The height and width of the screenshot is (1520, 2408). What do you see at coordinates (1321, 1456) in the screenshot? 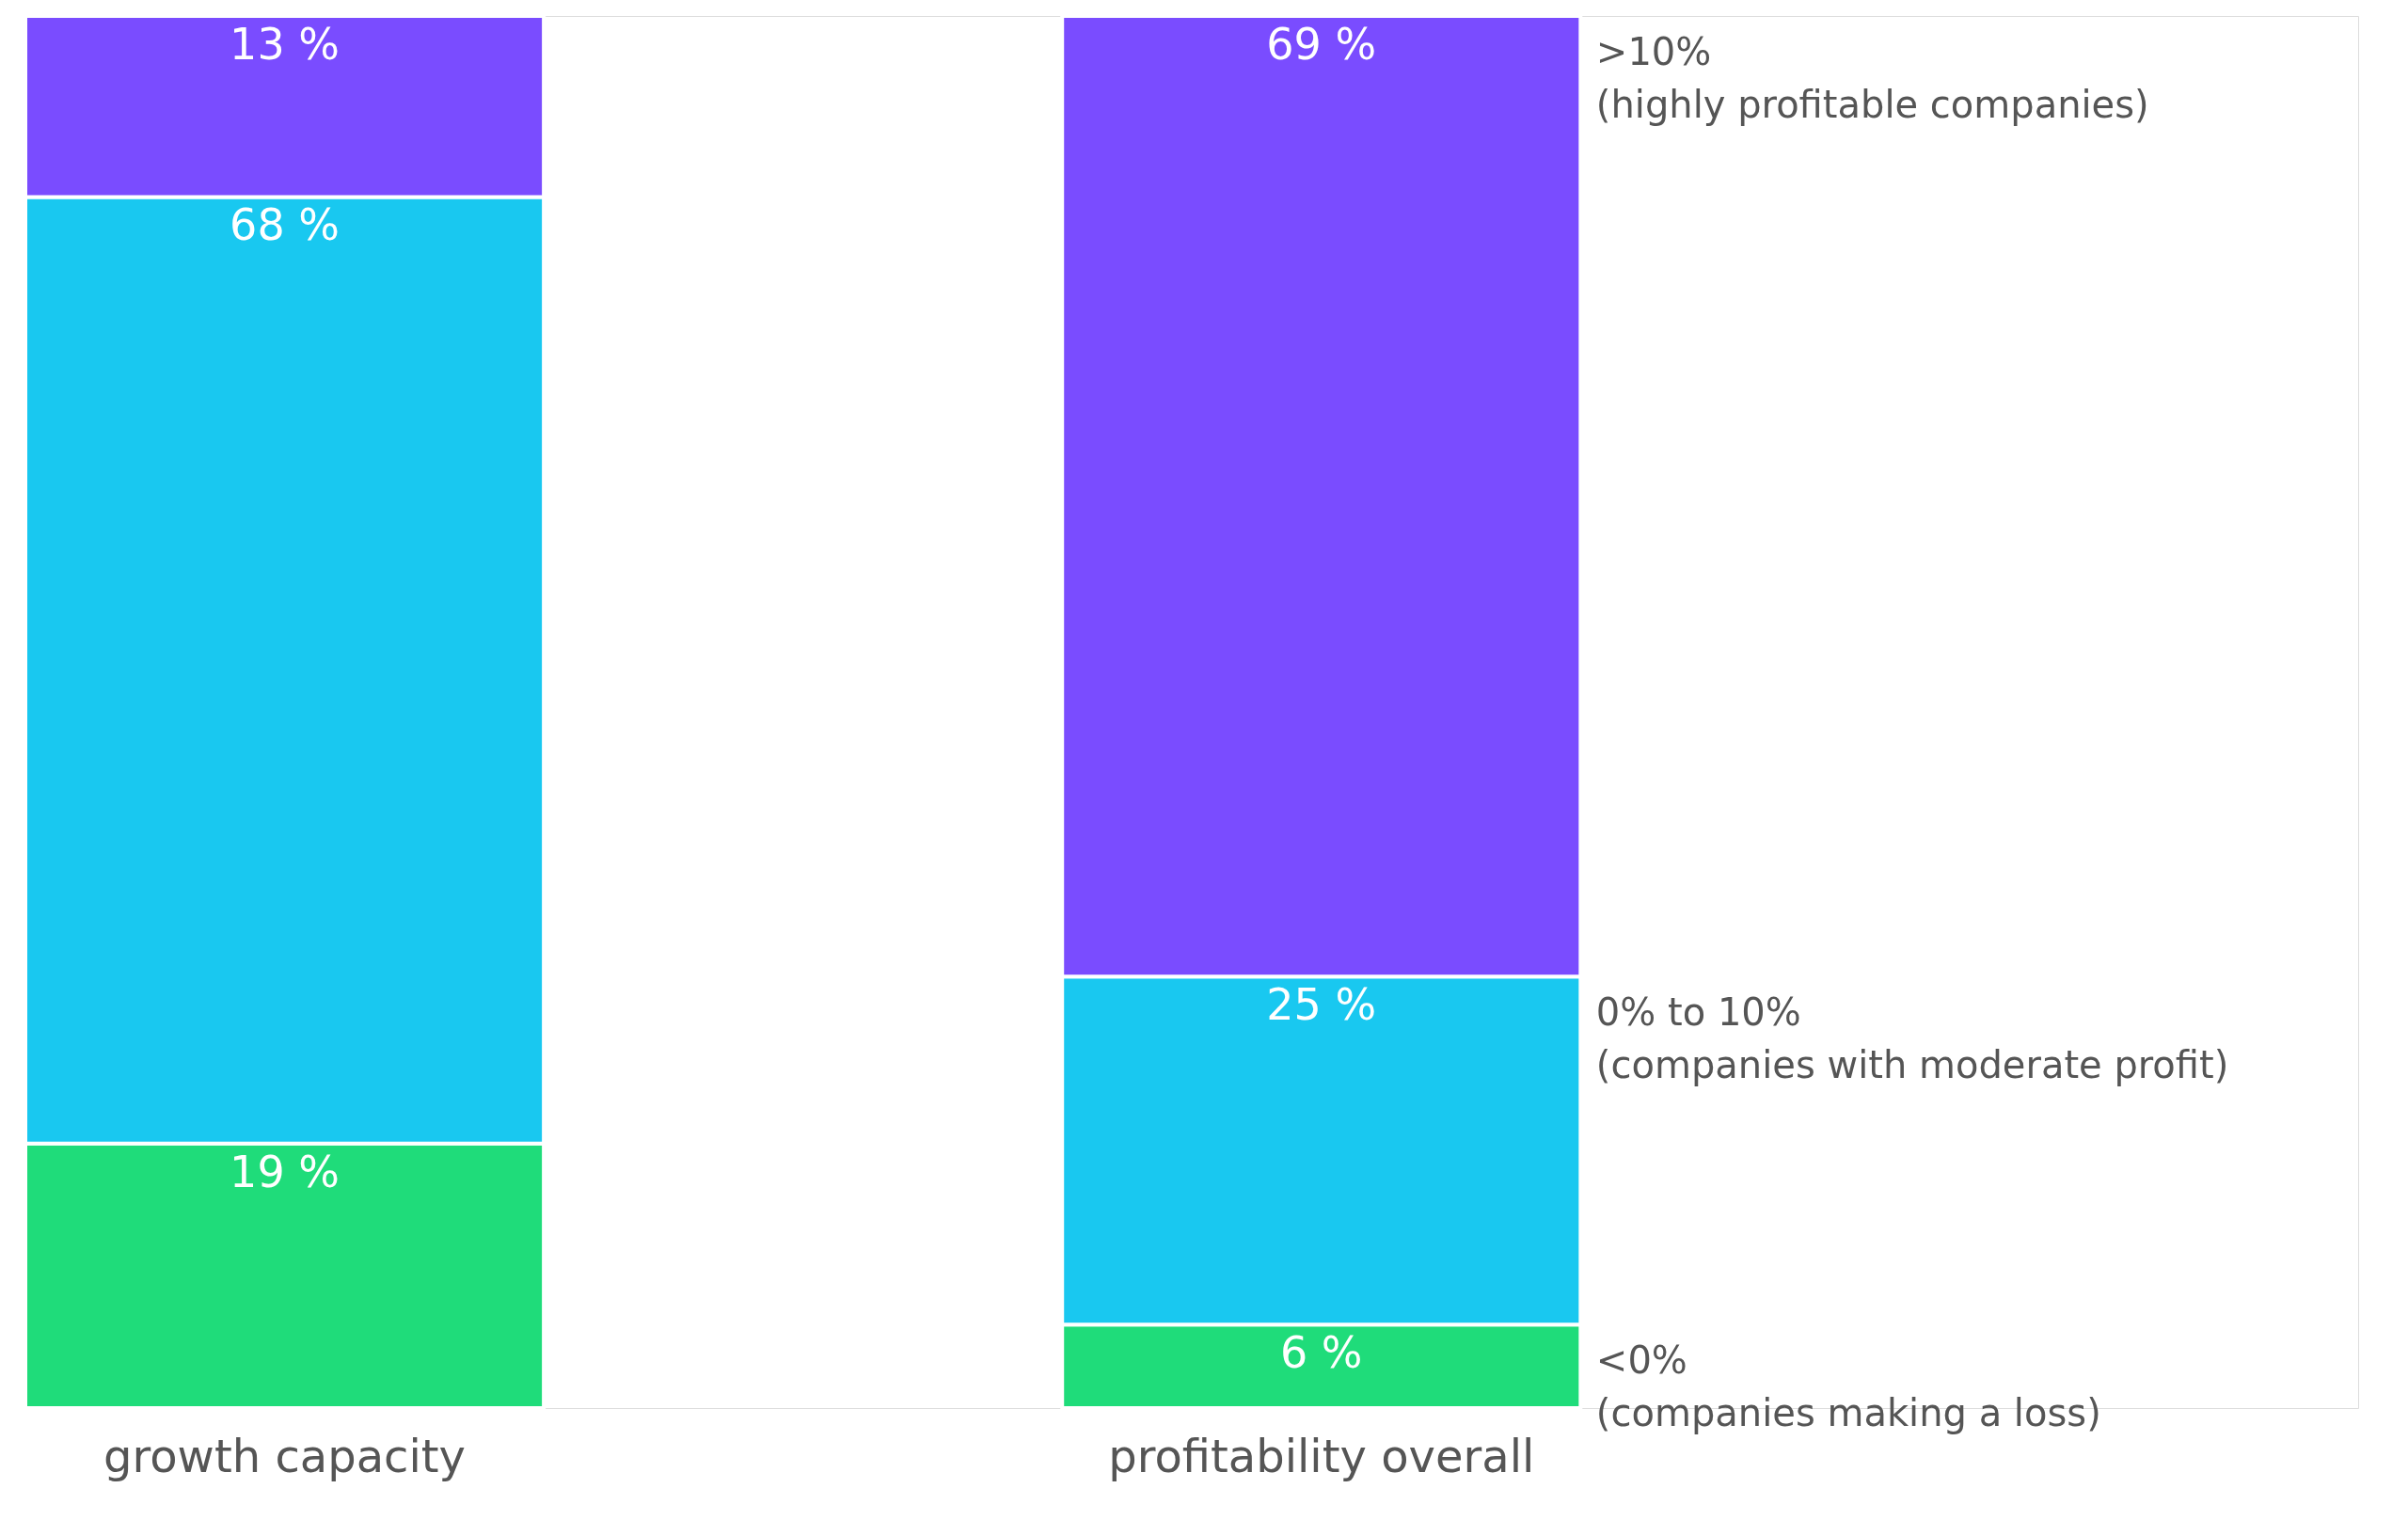
I see `x-tick-label: profitability overall` at bounding box center [1321, 1456].